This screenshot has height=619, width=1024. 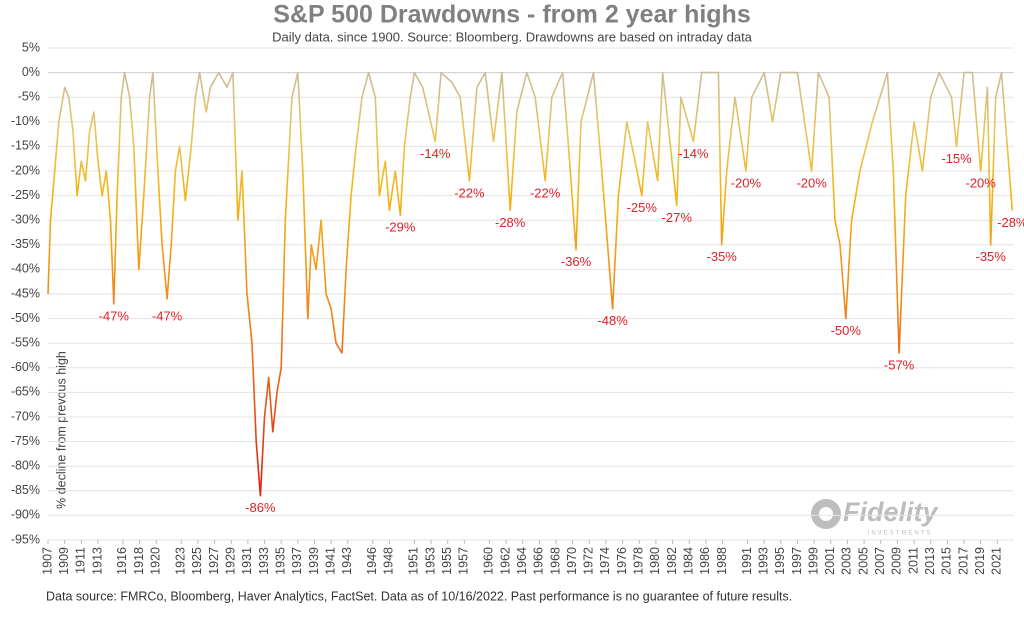 What do you see at coordinates (25, 342) in the screenshot?
I see `y-tick-label: -55%` at bounding box center [25, 342].